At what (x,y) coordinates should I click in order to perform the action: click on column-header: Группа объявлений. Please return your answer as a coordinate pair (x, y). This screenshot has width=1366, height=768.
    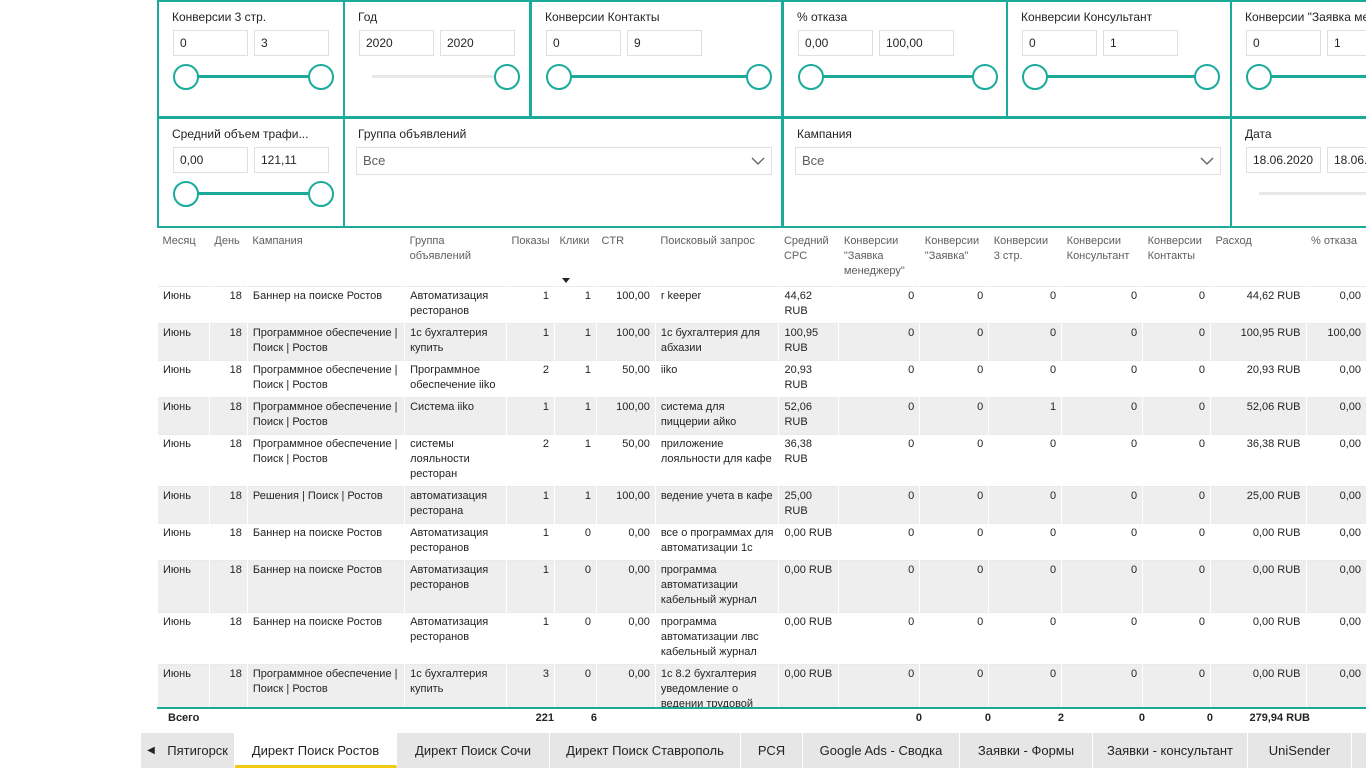
    Looking at the image, I should click on (440, 248).